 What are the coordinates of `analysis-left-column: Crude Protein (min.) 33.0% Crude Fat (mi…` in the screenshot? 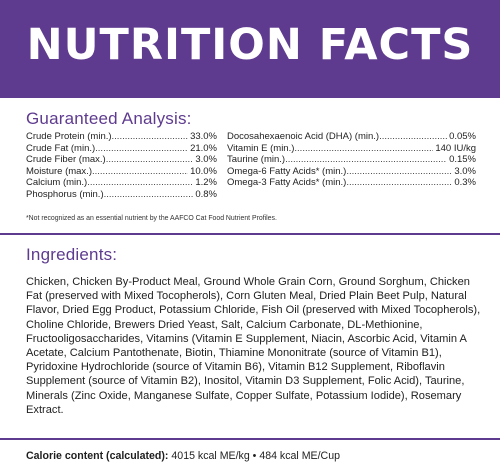 It's located at (121, 166).